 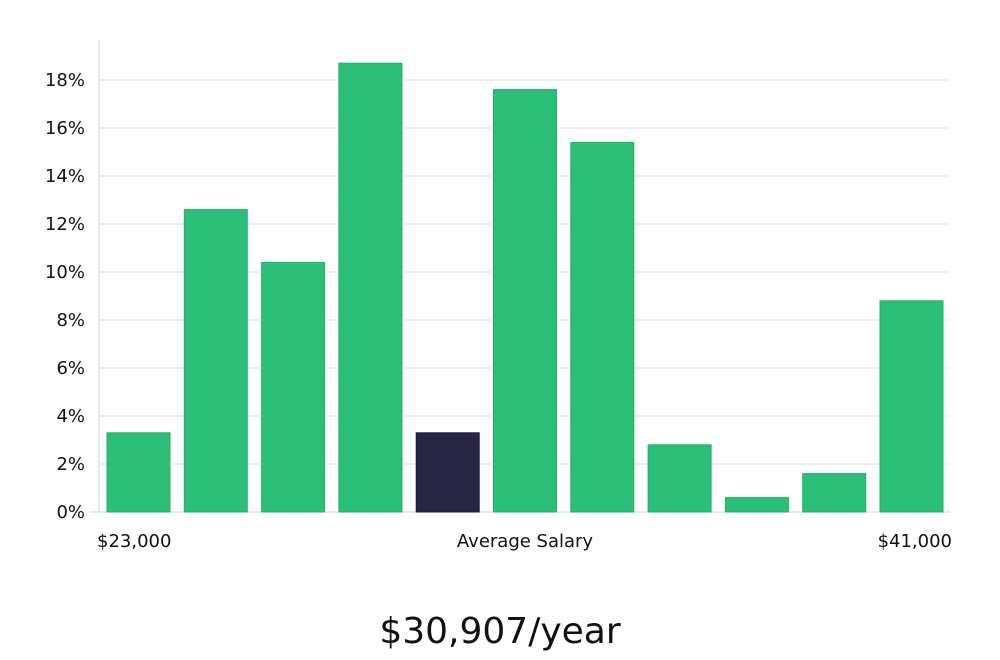 What do you see at coordinates (915, 541) in the screenshot?
I see `x-max-label: $41,000` at bounding box center [915, 541].